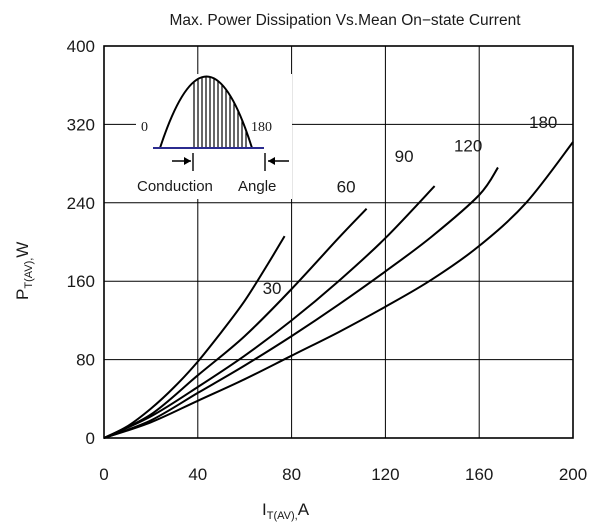 The image size is (592, 527). I want to click on inset-label-start: 0, so click(144, 127).